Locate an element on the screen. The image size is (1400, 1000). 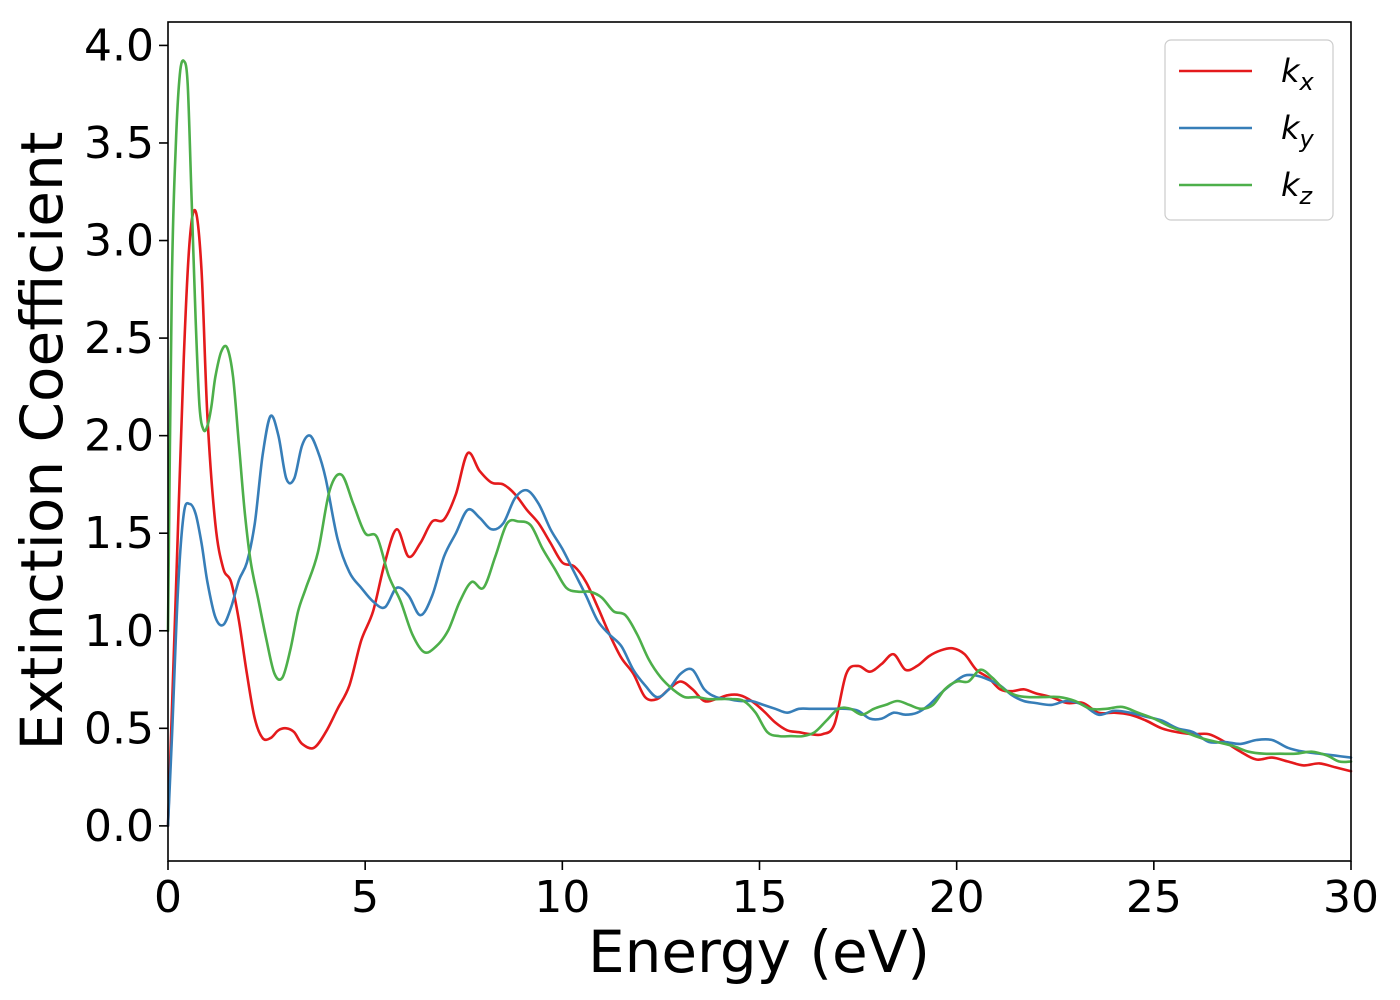
y-tick-label: 2.0 is located at coordinates (119, 436).